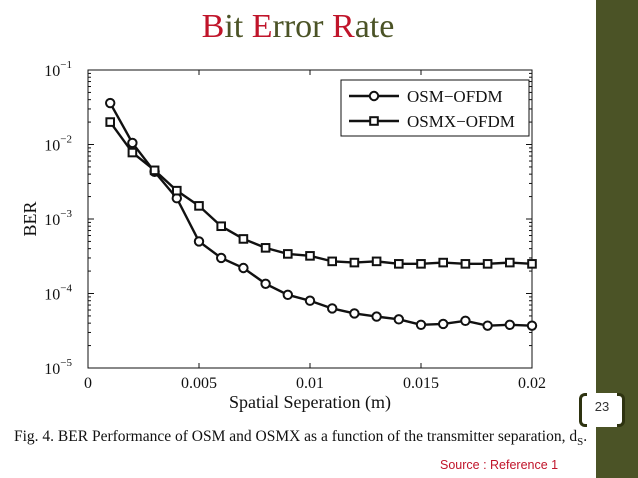 This screenshot has height=478, width=638. I want to click on legend-marker-square, so click(374, 121).